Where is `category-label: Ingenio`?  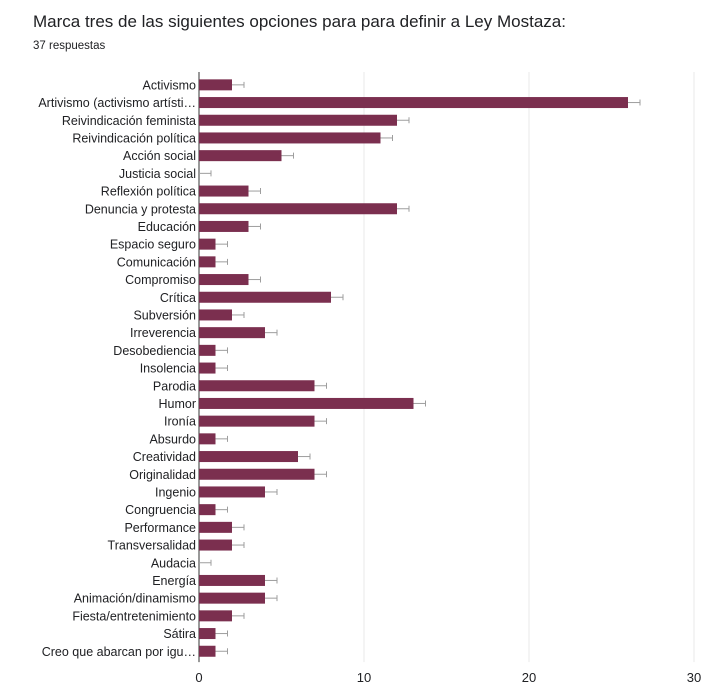 category-label: Ingenio is located at coordinates (175, 492).